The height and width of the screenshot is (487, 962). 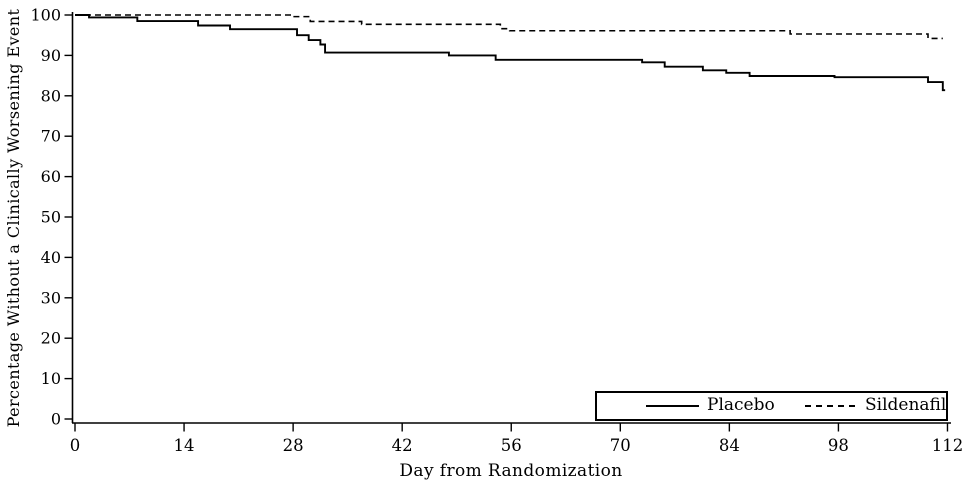 What do you see at coordinates (51, 297) in the screenshot?
I see `y-tick-label: 30` at bounding box center [51, 297].